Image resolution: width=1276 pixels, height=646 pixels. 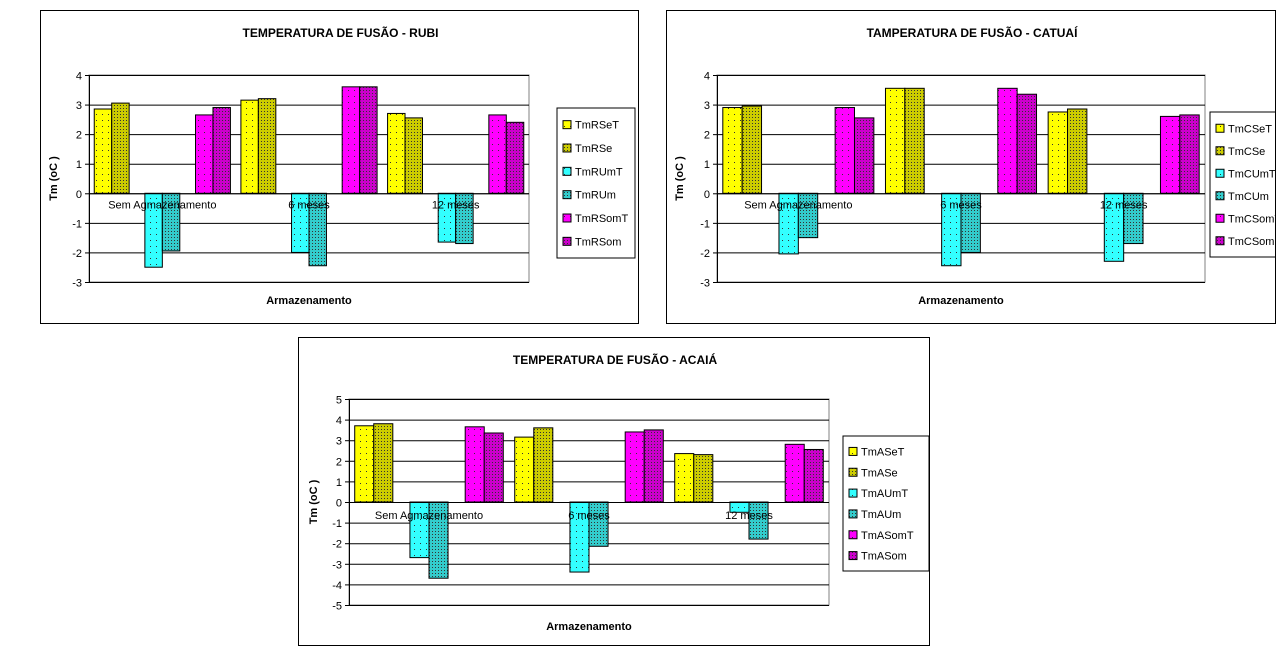 I want to click on legend-label: TmCSom, so click(x=1251, y=242).